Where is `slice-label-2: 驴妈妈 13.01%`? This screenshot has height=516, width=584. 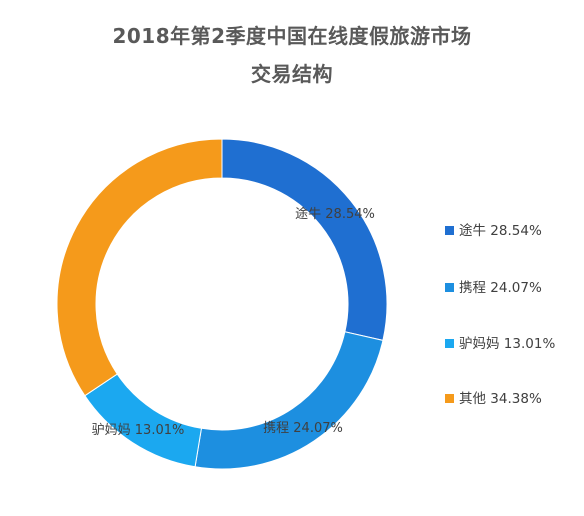 slice-label-2: 驴妈妈 13.01% is located at coordinates (138, 430).